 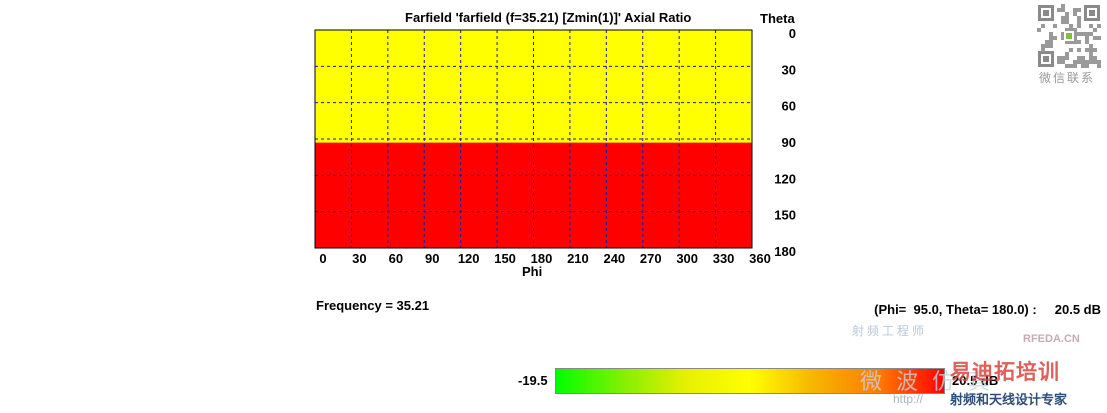 What do you see at coordinates (359, 258) in the screenshot?
I see `phi-tick-30: 30` at bounding box center [359, 258].